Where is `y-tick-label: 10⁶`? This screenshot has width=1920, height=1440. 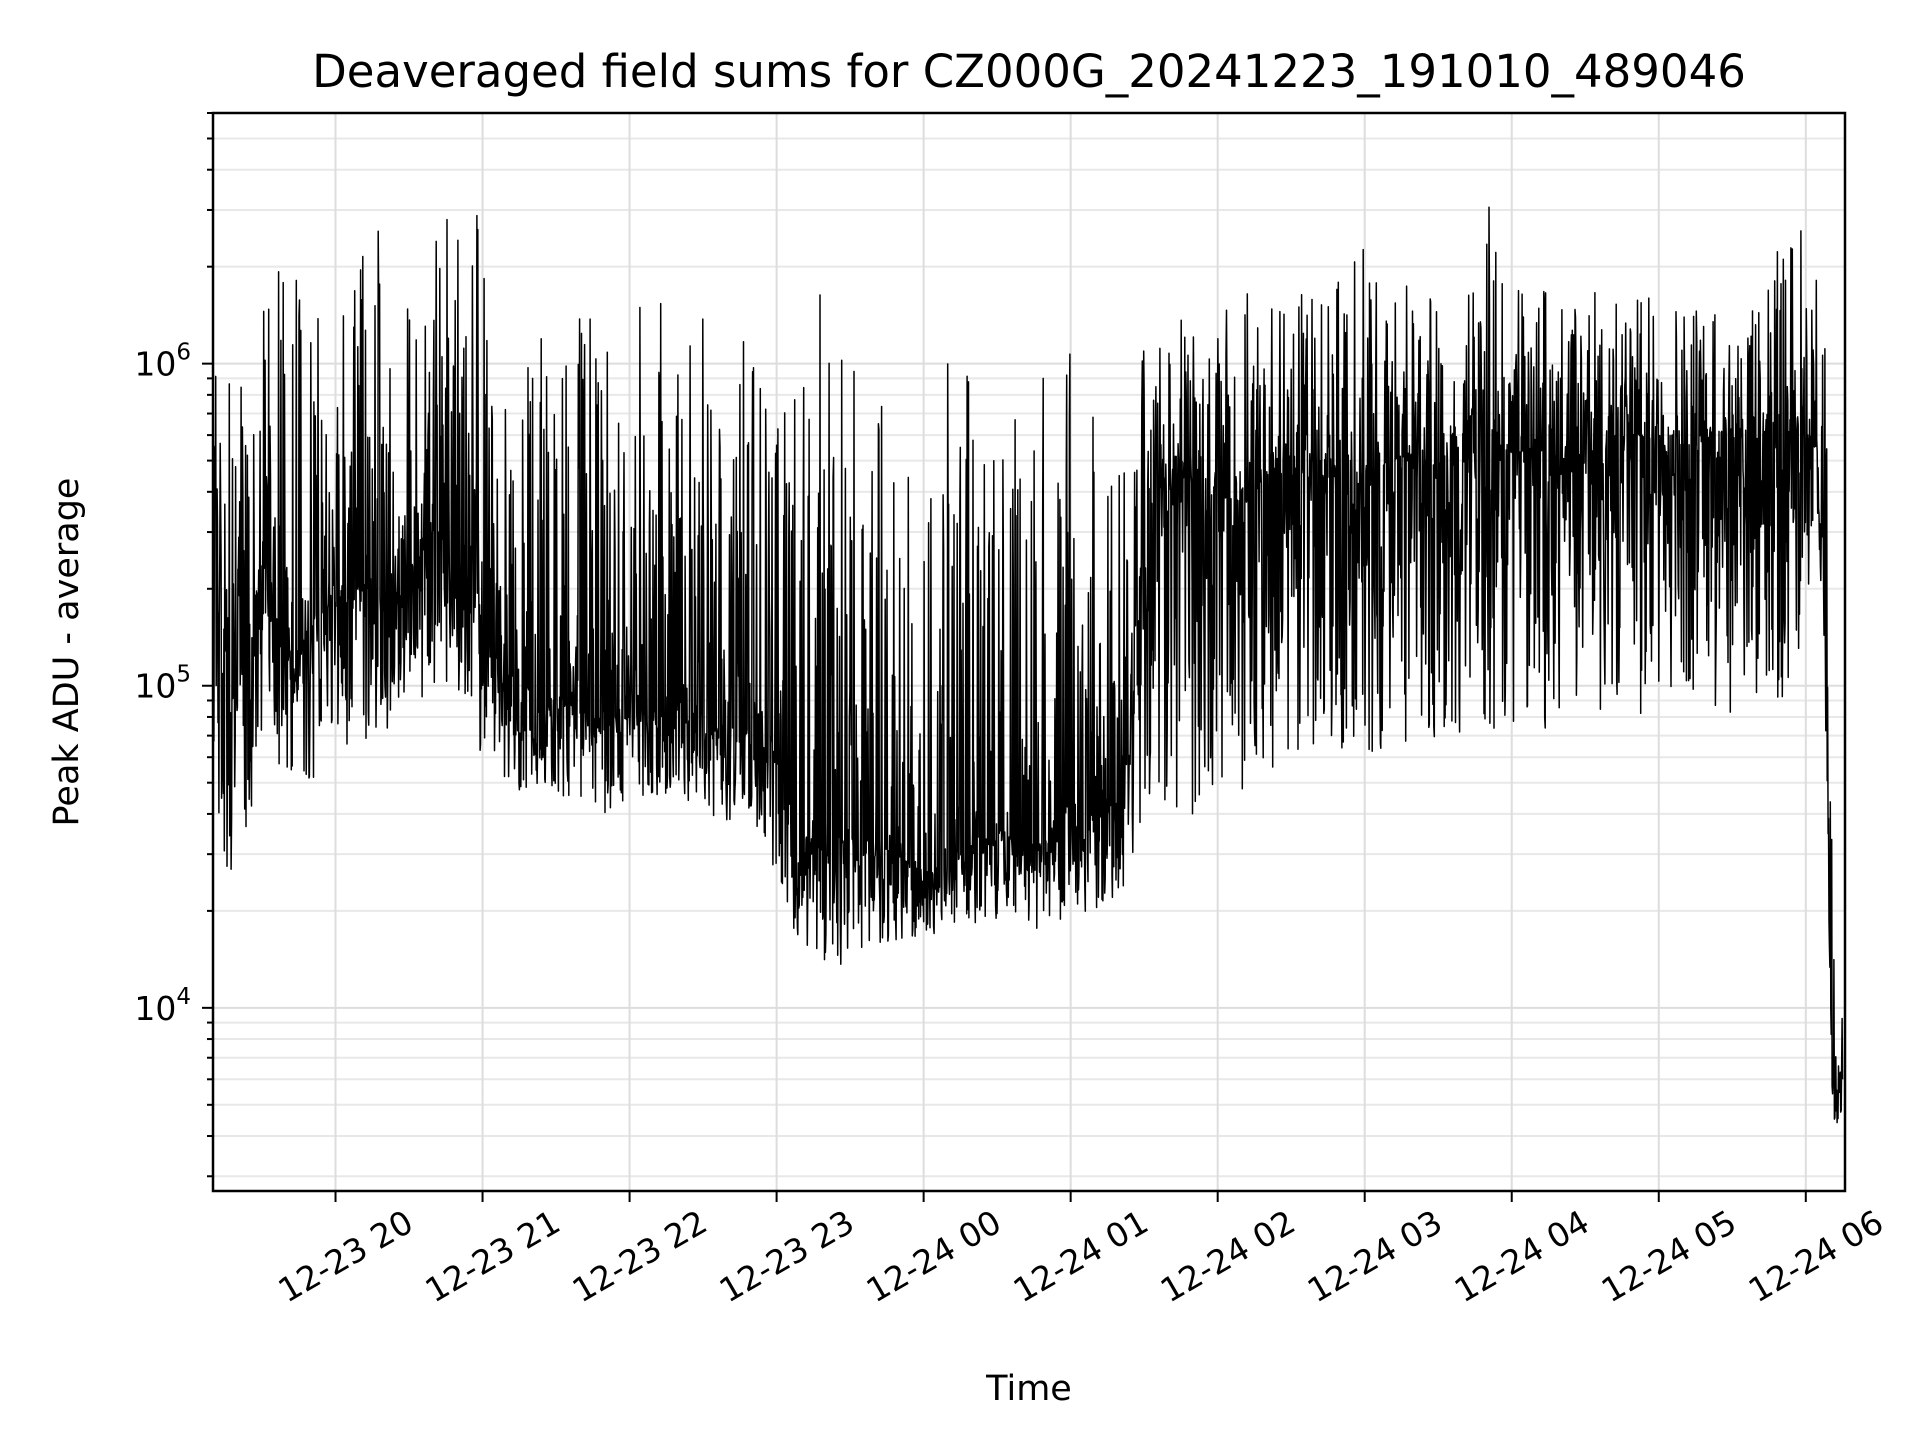
y-tick-label: 10⁶ is located at coordinates (162, 362).